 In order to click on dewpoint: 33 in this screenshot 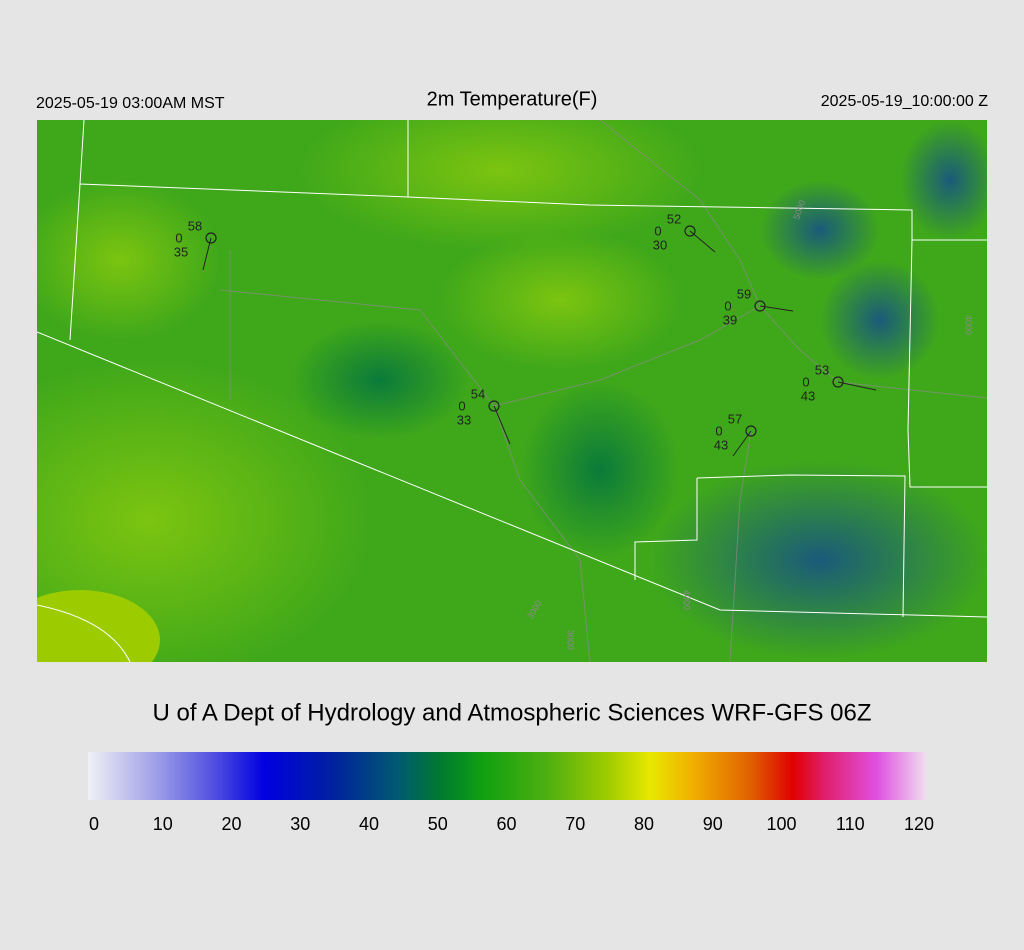, I will do `click(464, 419)`.